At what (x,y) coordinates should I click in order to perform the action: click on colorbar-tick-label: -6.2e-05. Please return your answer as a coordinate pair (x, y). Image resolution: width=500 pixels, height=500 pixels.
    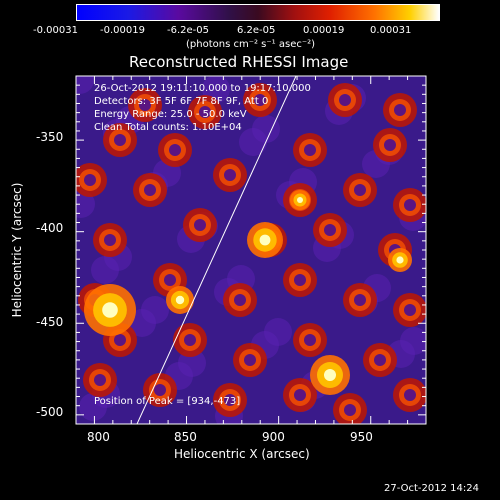
    Looking at the image, I should click on (188, 30).